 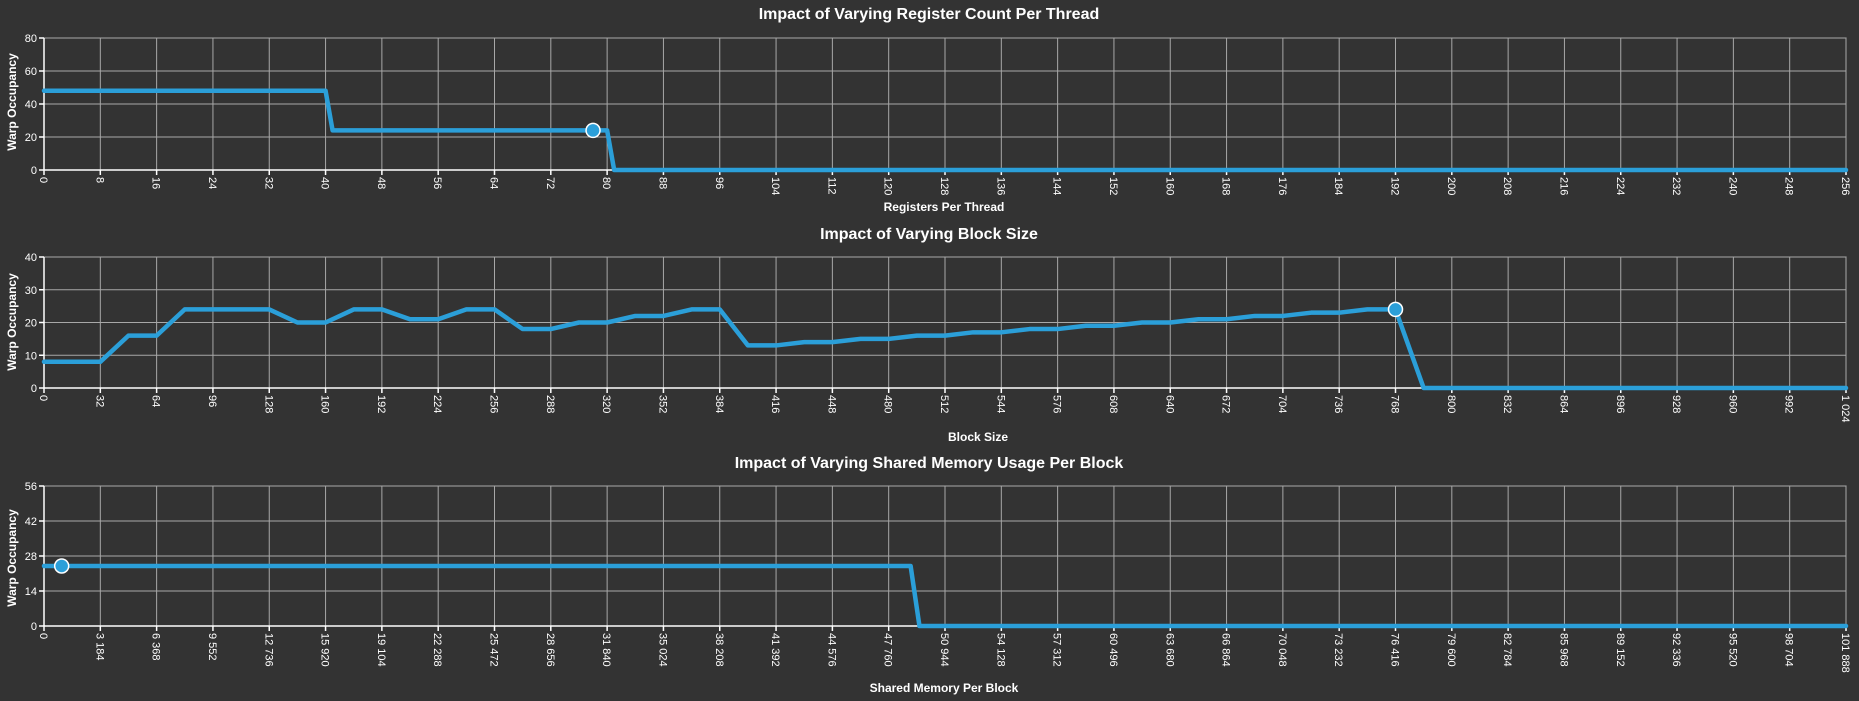 What do you see at coordinates (944, 650) in the screenshot?
I see `shared-memory-x-tick-label: 50 944` at bounding box center [944, 650].